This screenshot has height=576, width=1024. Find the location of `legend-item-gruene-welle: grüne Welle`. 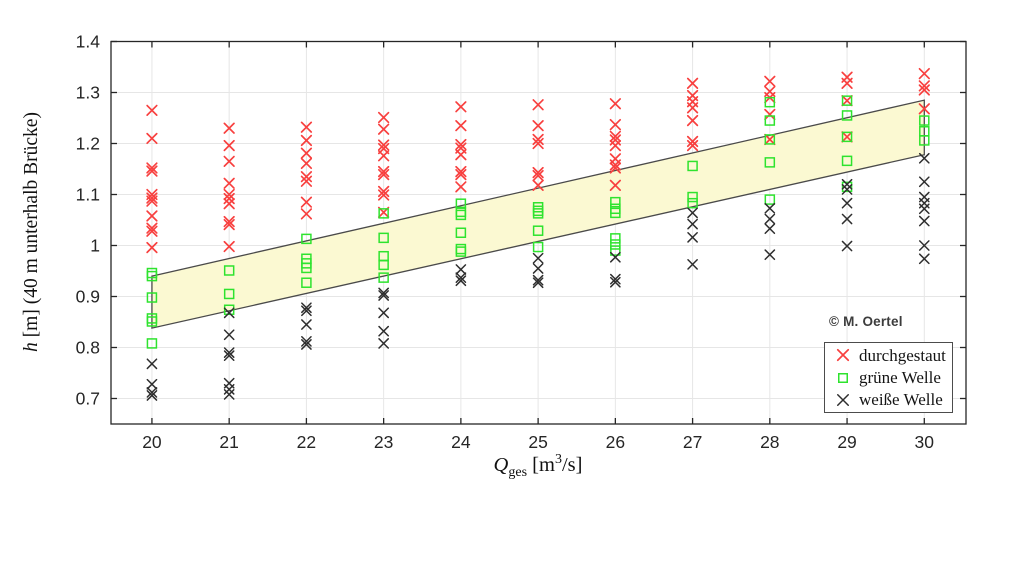

legend-item-gruene-welle: grüne Welle is located at coordinates (892, 378).